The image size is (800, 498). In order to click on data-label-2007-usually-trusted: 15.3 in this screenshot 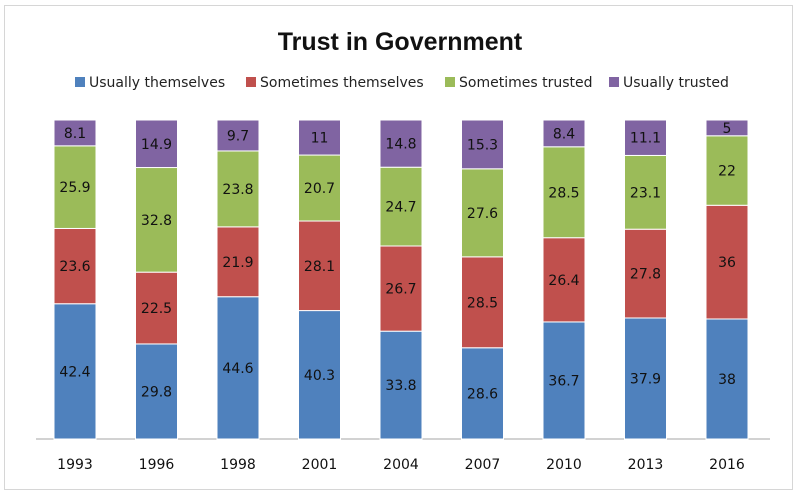, I will do `click(482, 145)`.